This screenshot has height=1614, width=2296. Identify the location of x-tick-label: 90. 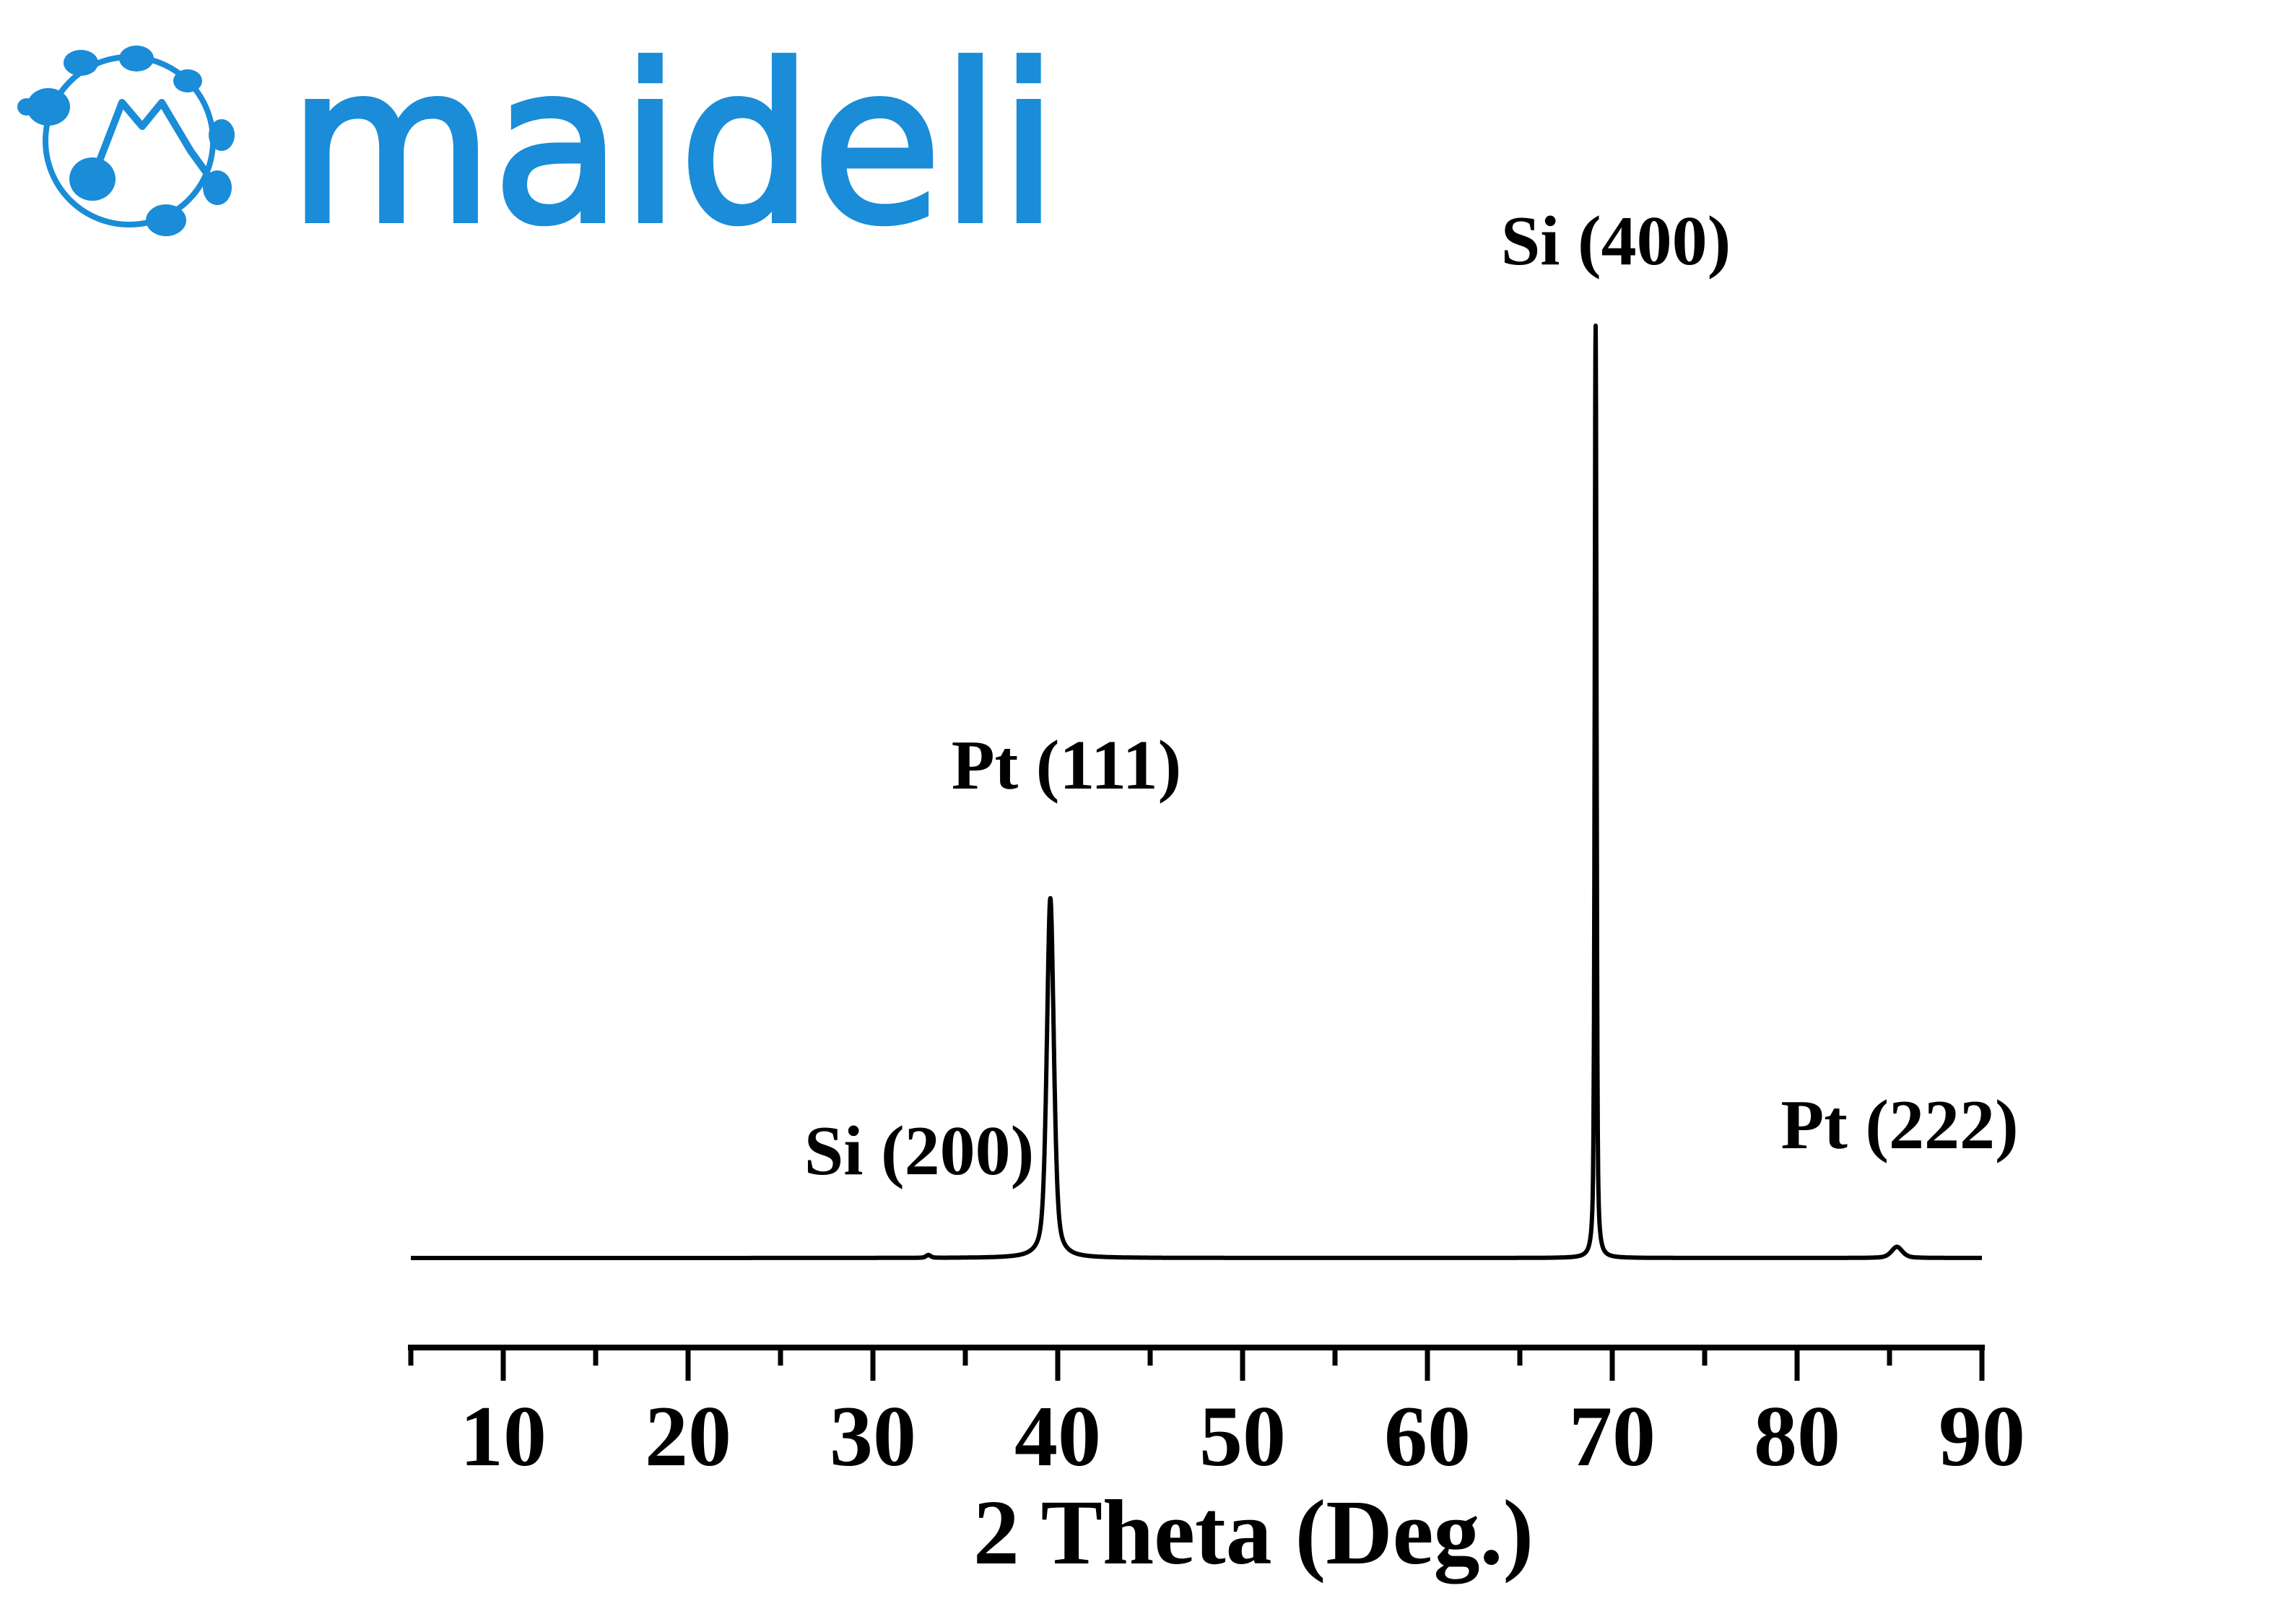
(1982, 1436).